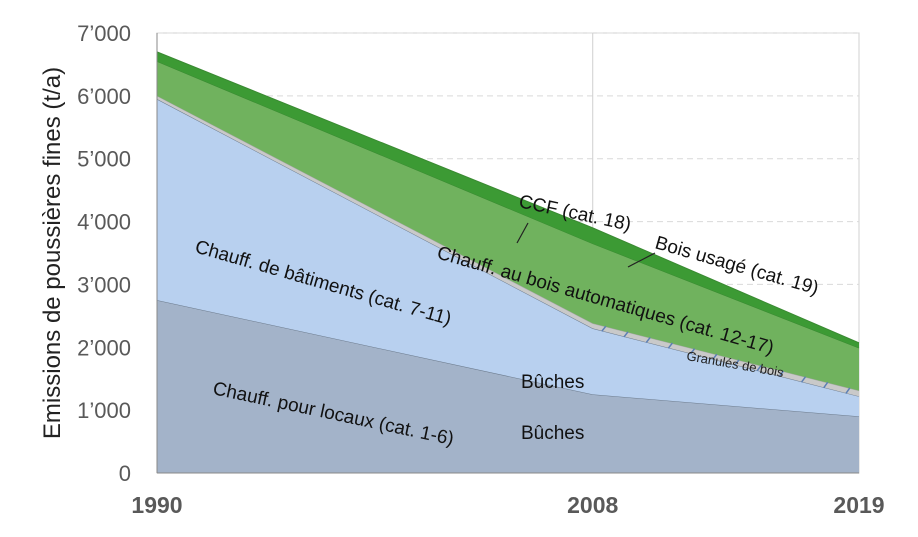  Describe the element at coordinates (104, 33) in the screenshot. I see `y-tick-label: 7’000` at that location.